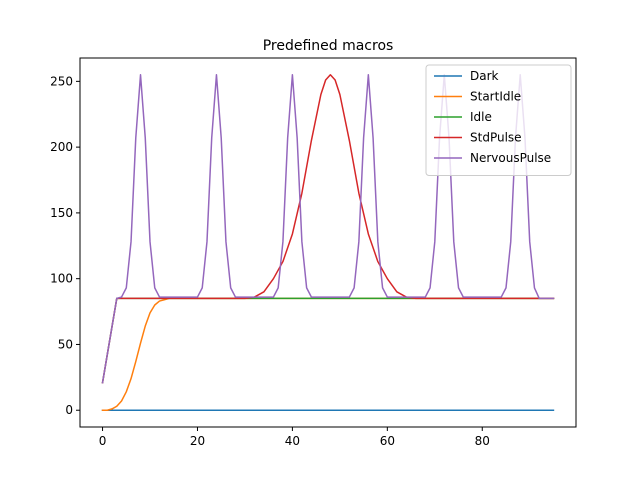  What do you see at coordinates (103, 441) in the screenshot?
I see `x-tick-label: 0` at bounding box center [103, 441].